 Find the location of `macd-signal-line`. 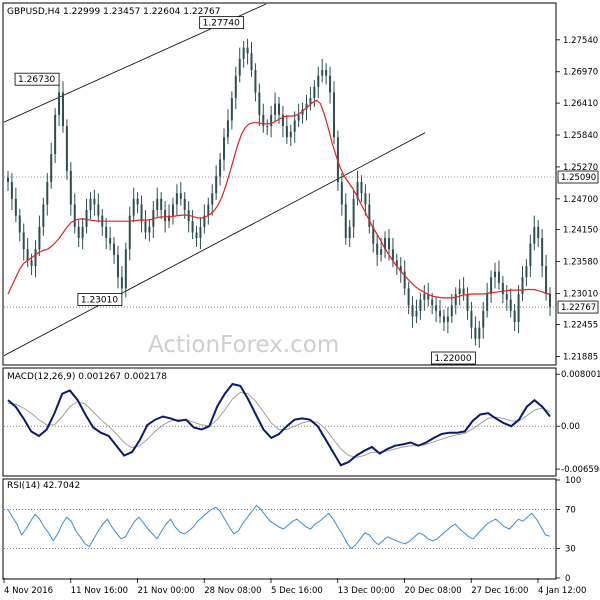

macd-signal-line is located at coordinates (279, 424).